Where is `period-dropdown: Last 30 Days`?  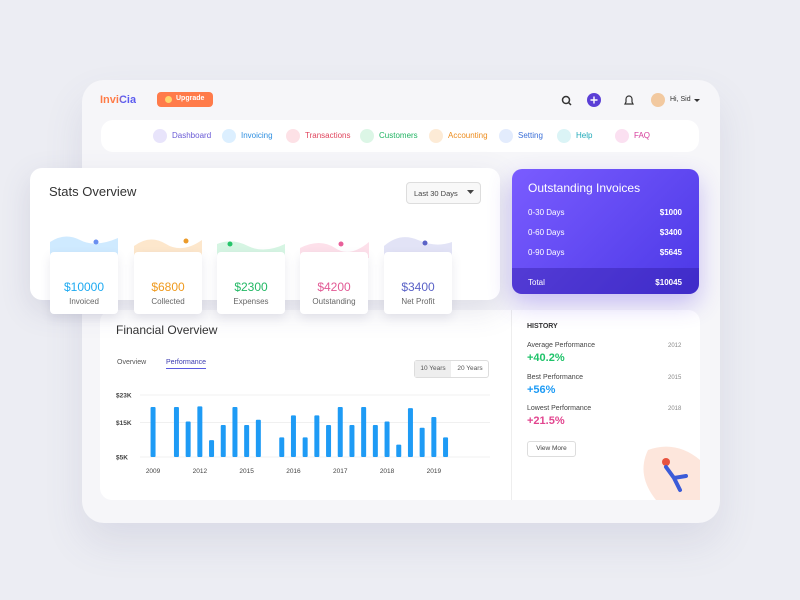
period-dropdown: Last 30 Days is located at coordinates (443, 193).